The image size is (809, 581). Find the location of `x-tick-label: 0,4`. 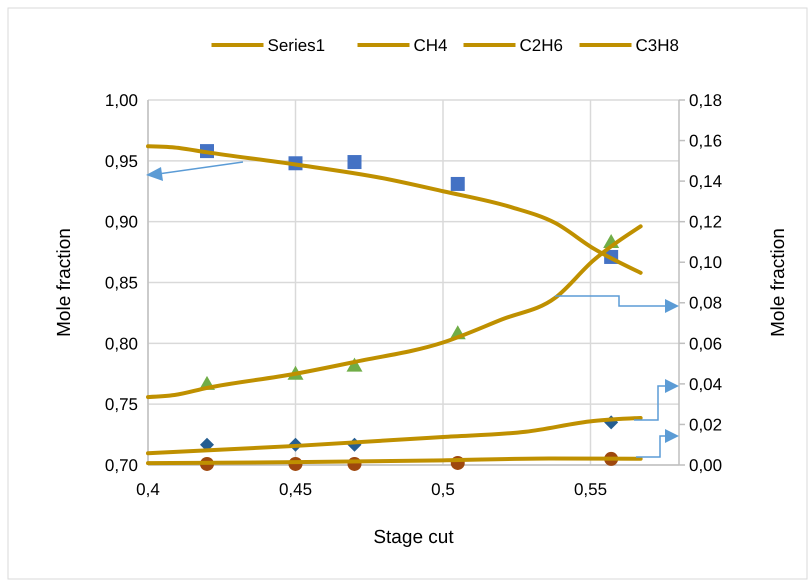

x-tick-label: 0,4 is located at coordinates (148, 489).